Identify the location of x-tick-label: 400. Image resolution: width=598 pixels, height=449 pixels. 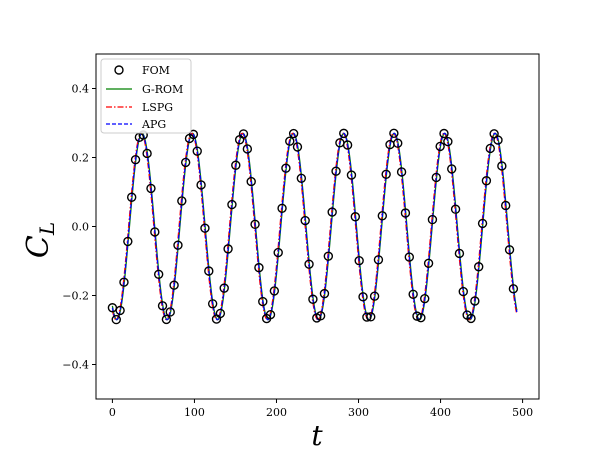
(440, 412).